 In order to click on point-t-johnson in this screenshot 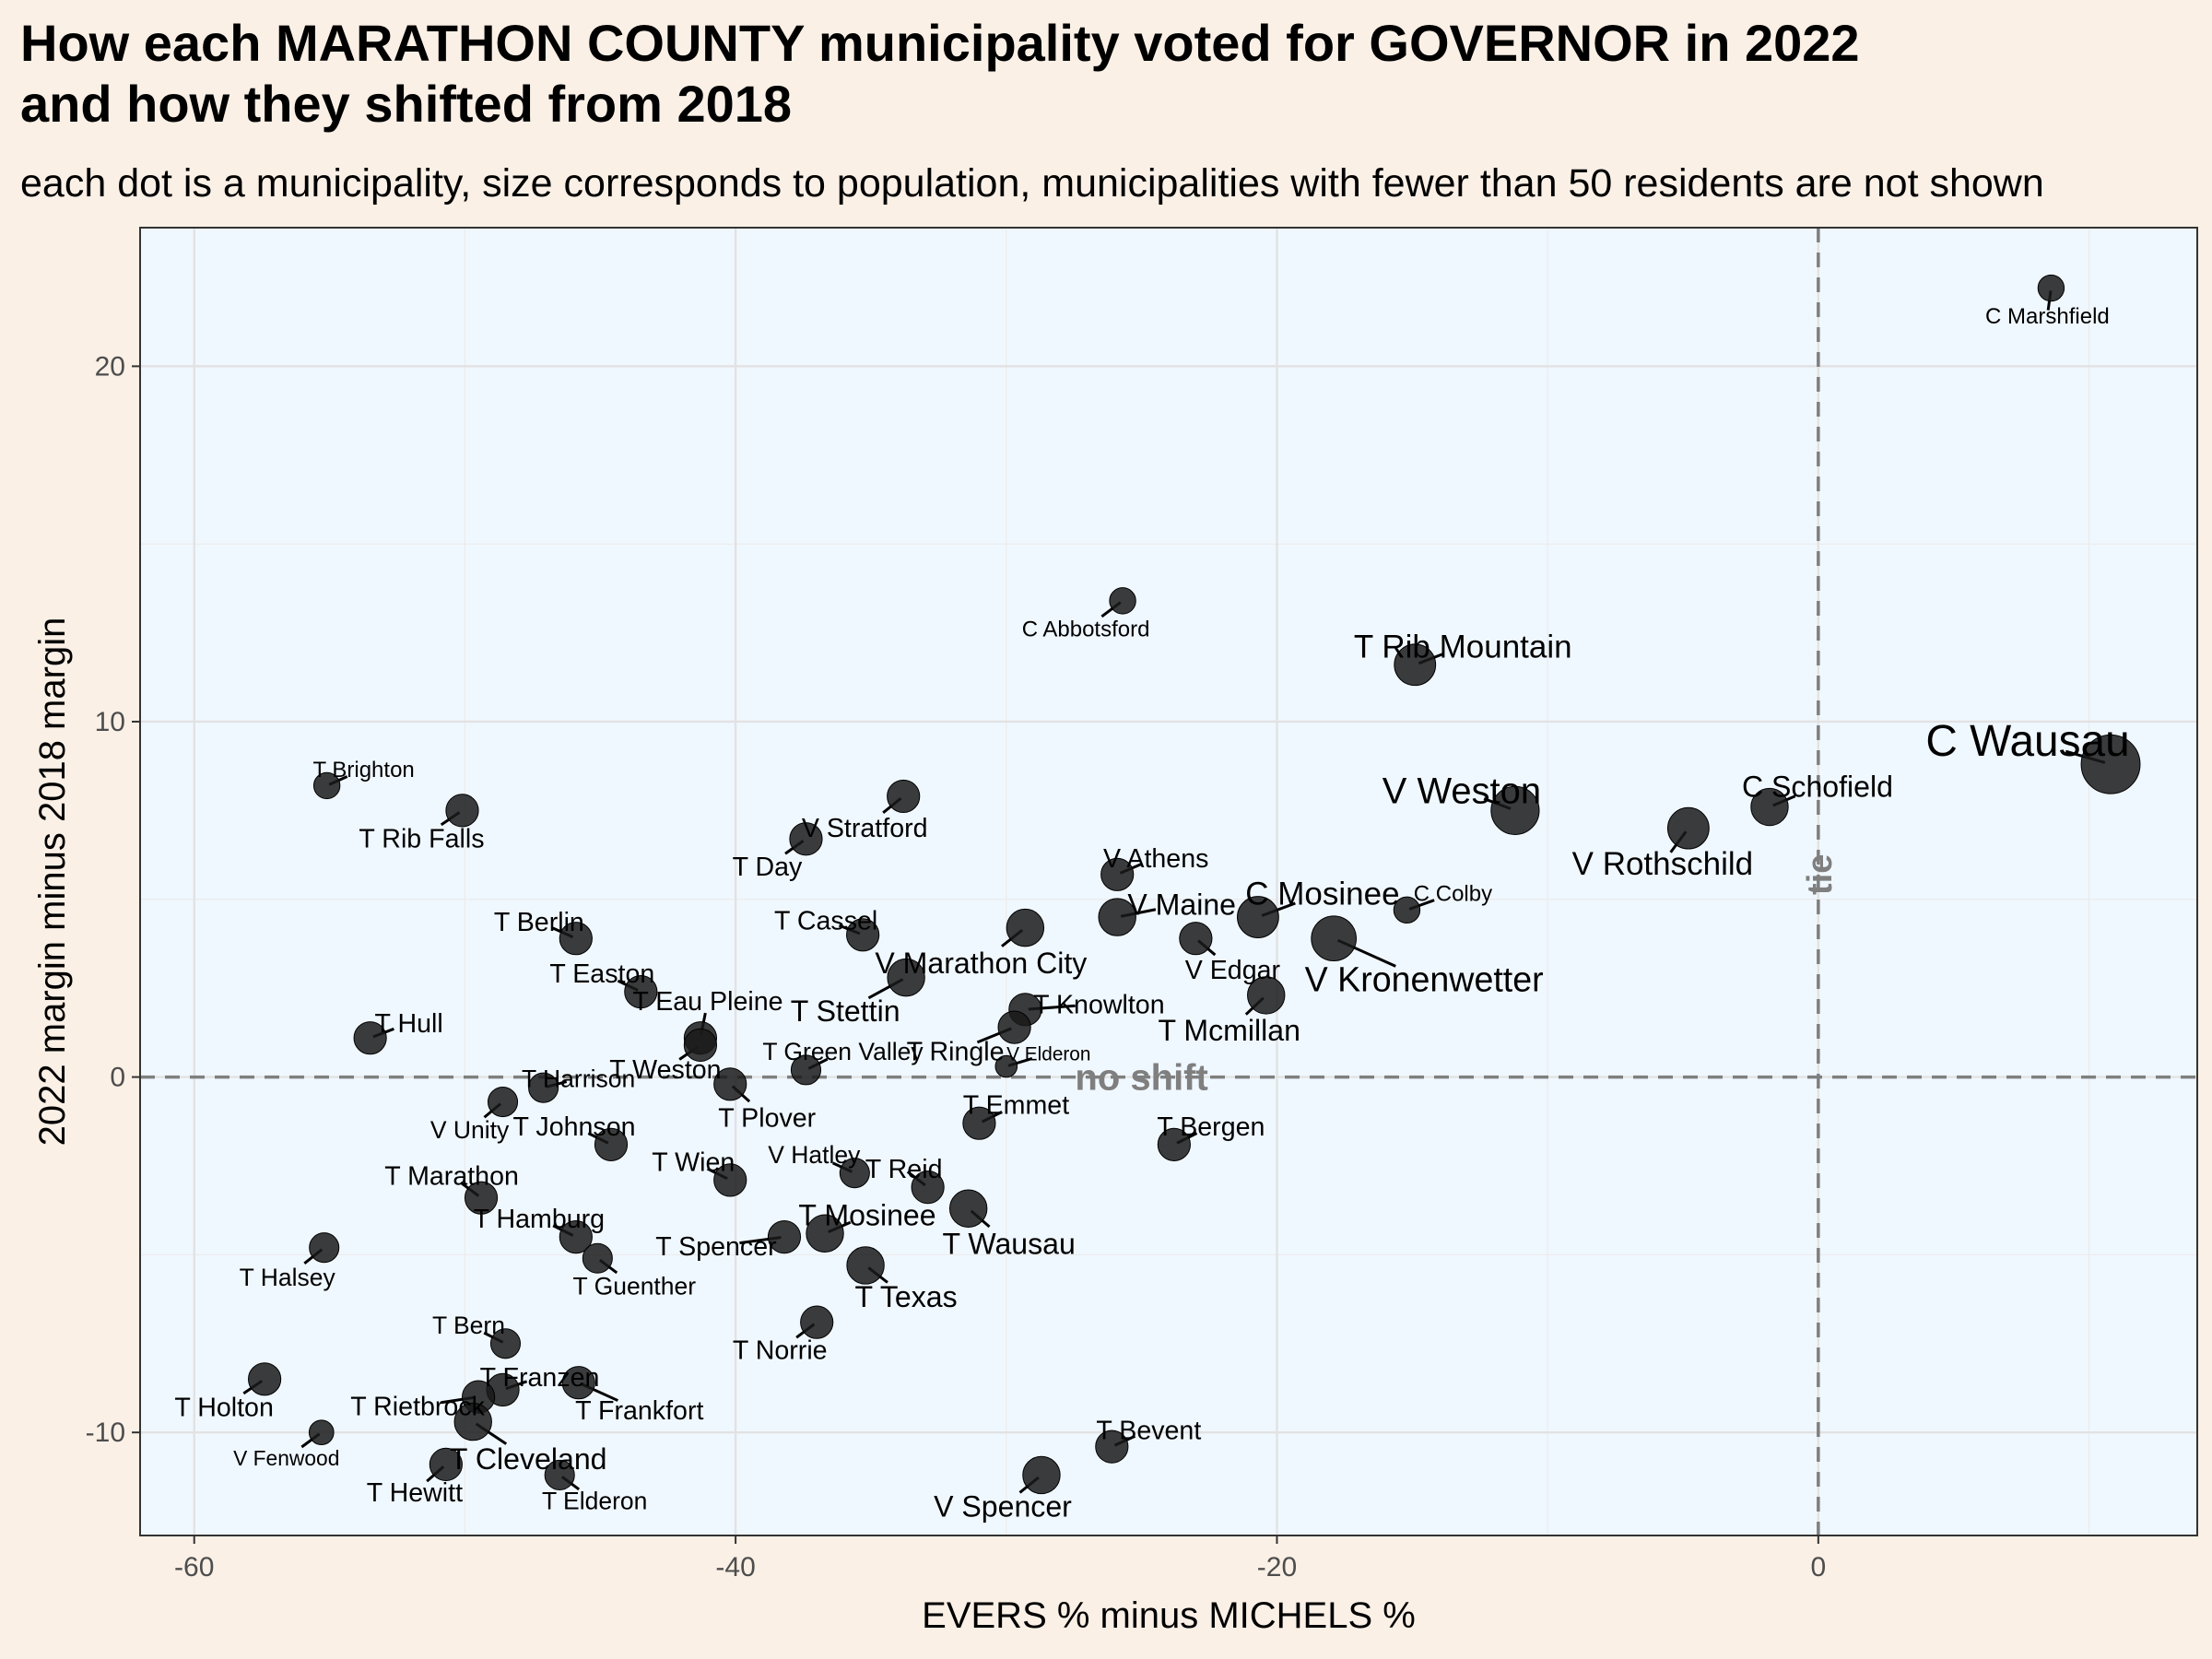, I will do `click(611, 1144)`.